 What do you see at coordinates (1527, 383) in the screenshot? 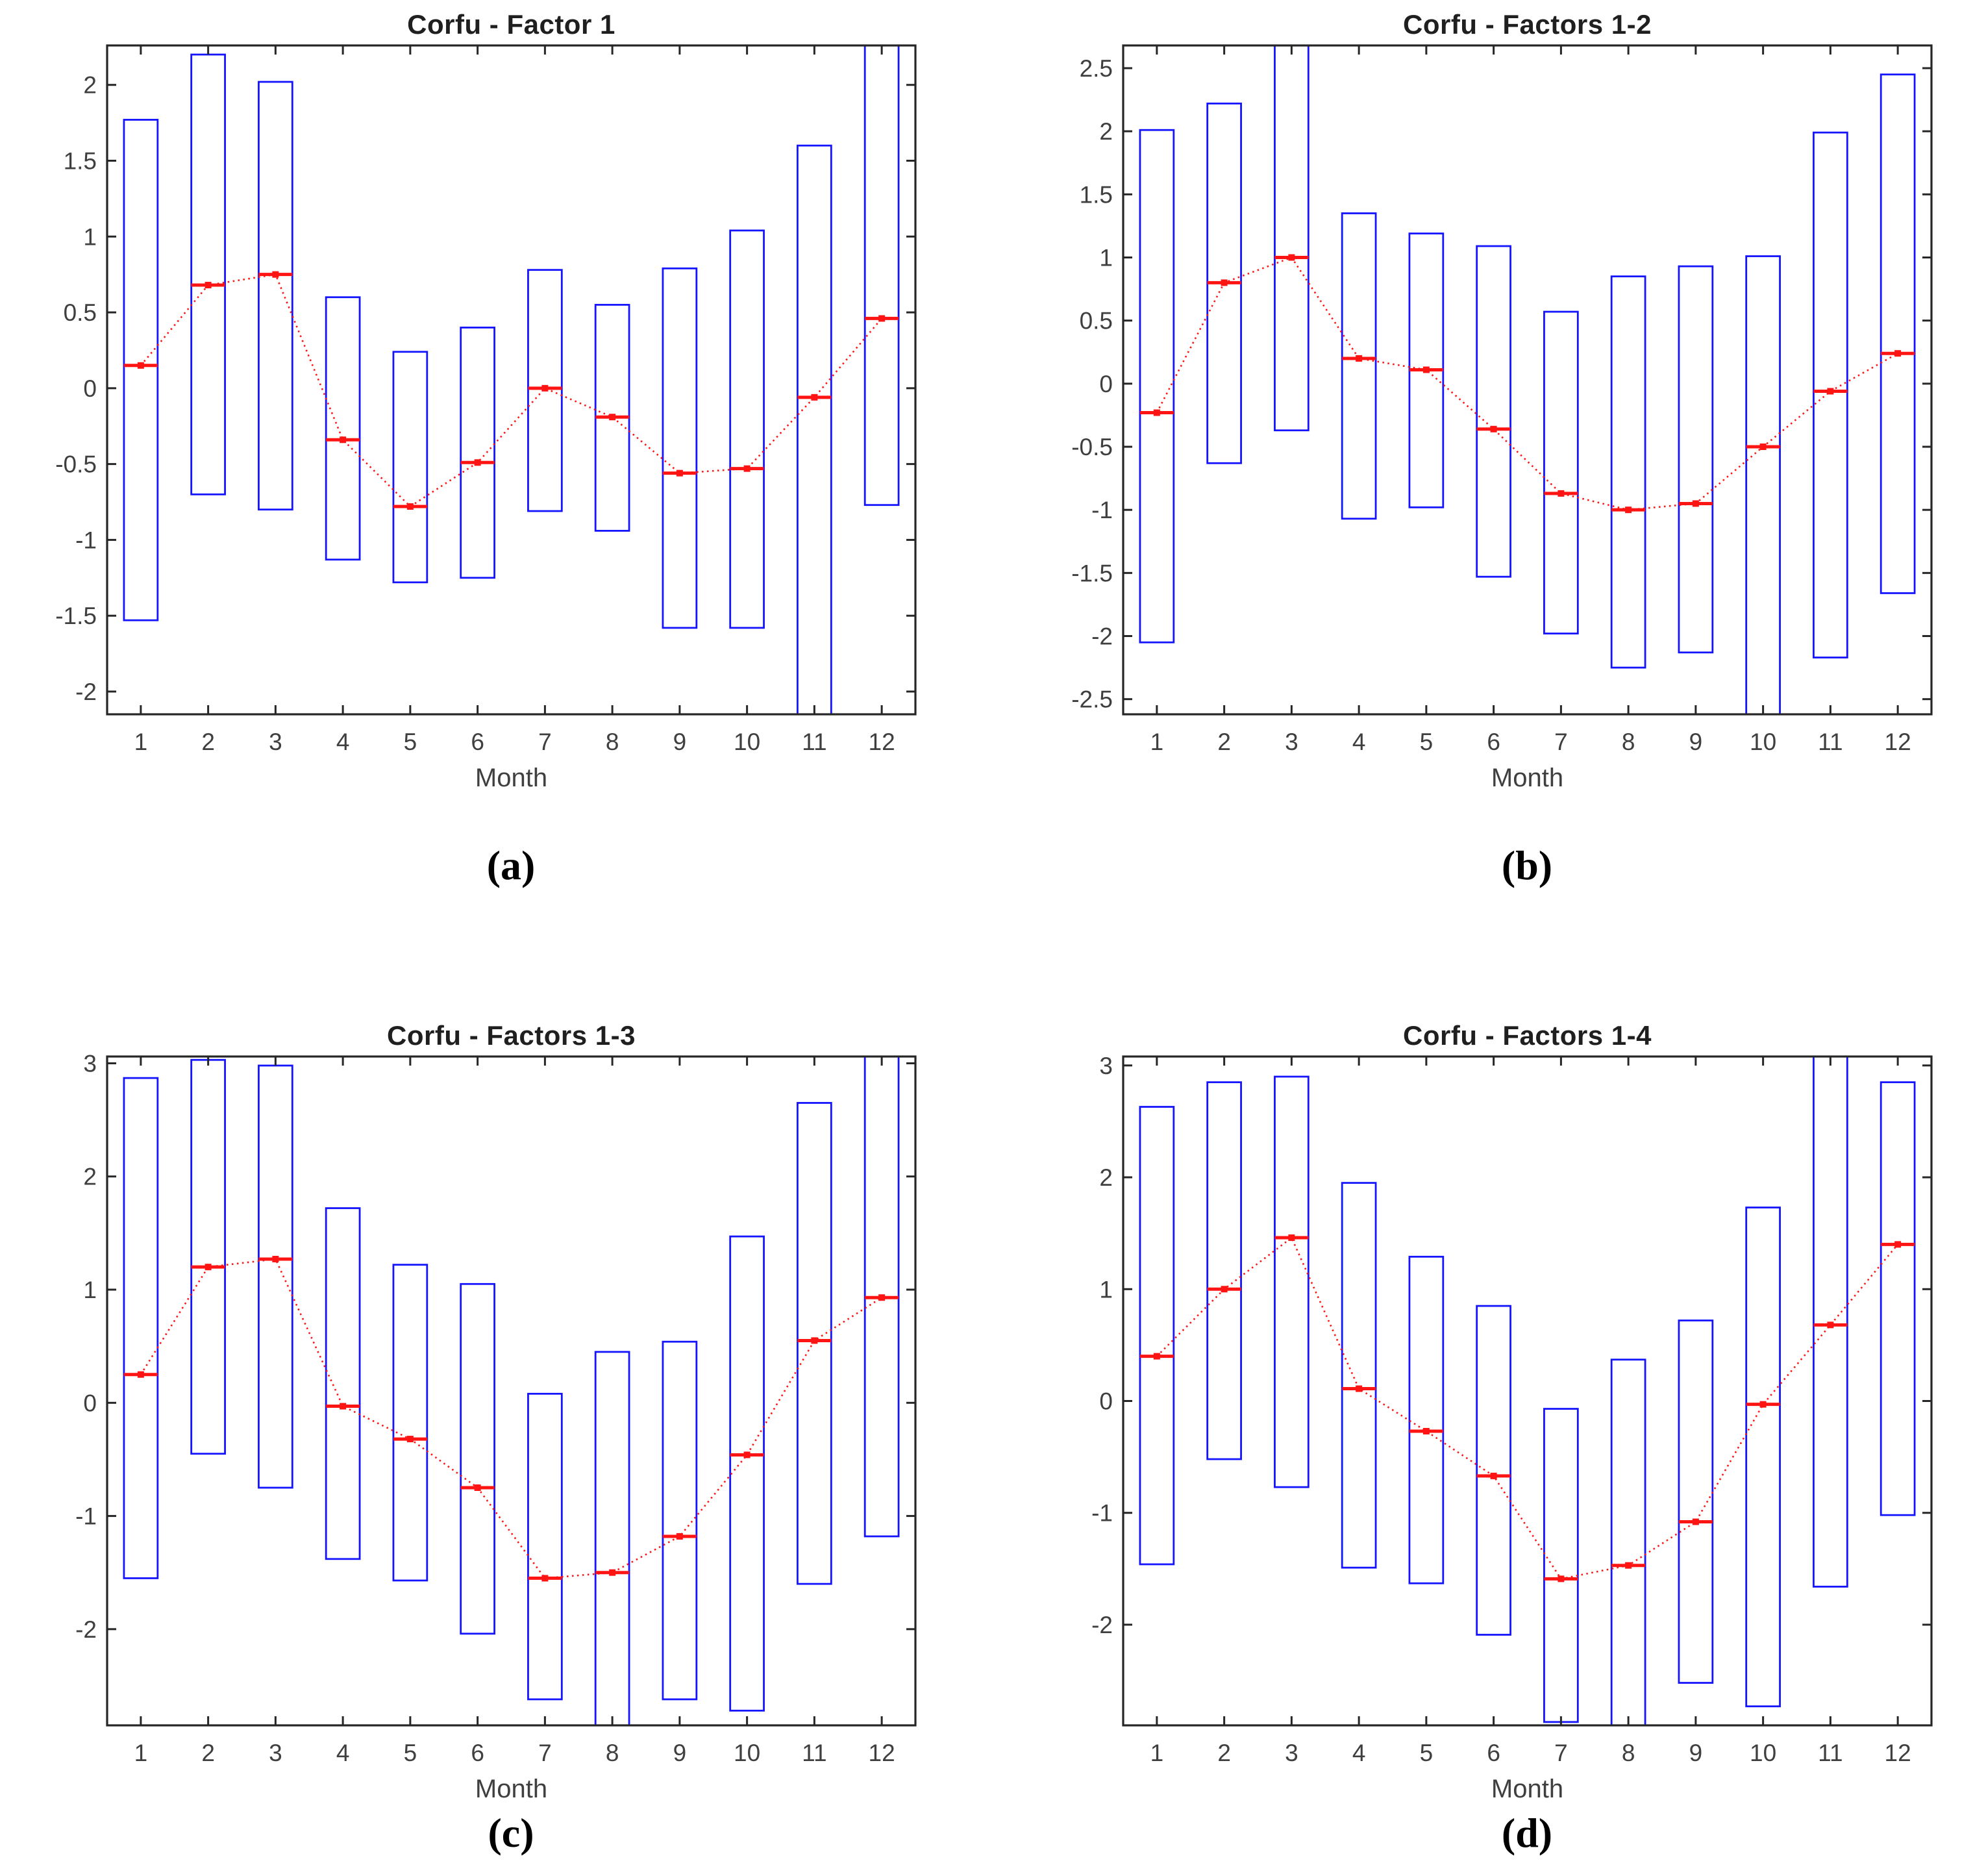
I see `mean-line` at bounding box center [1527, 383].